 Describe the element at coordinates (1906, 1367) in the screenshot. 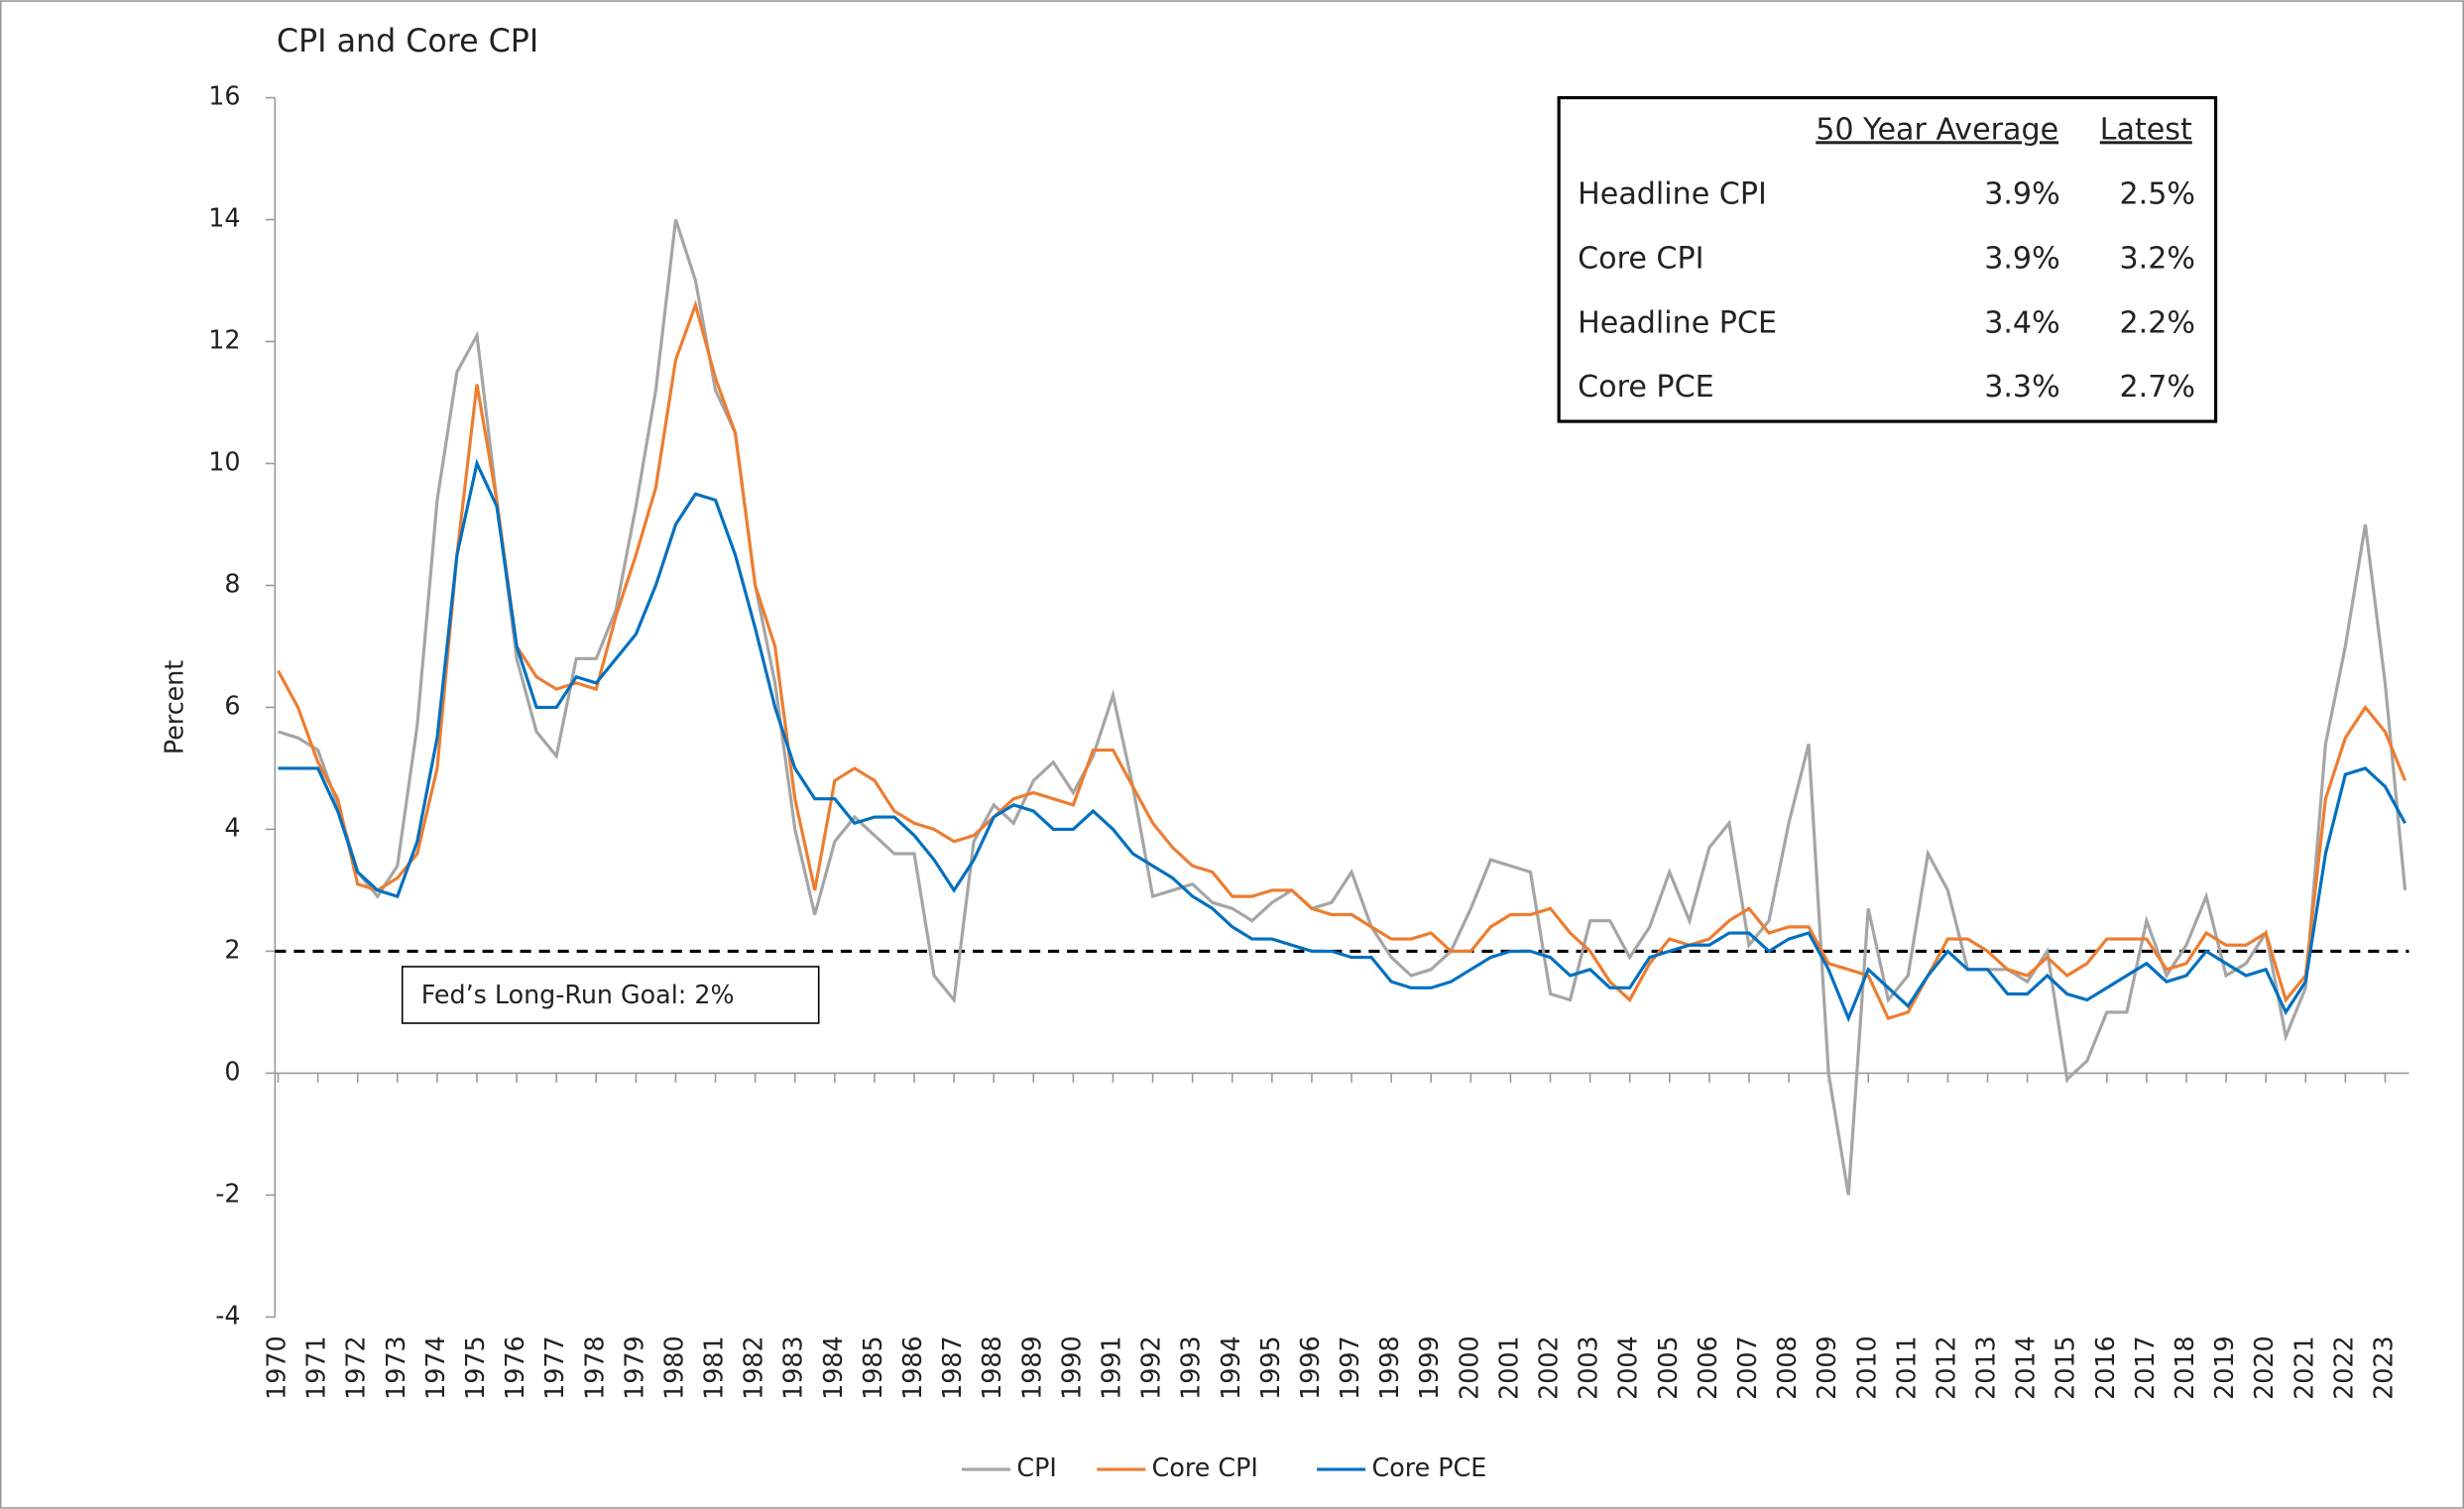

I see `x-tick-label: 2011` at that location.